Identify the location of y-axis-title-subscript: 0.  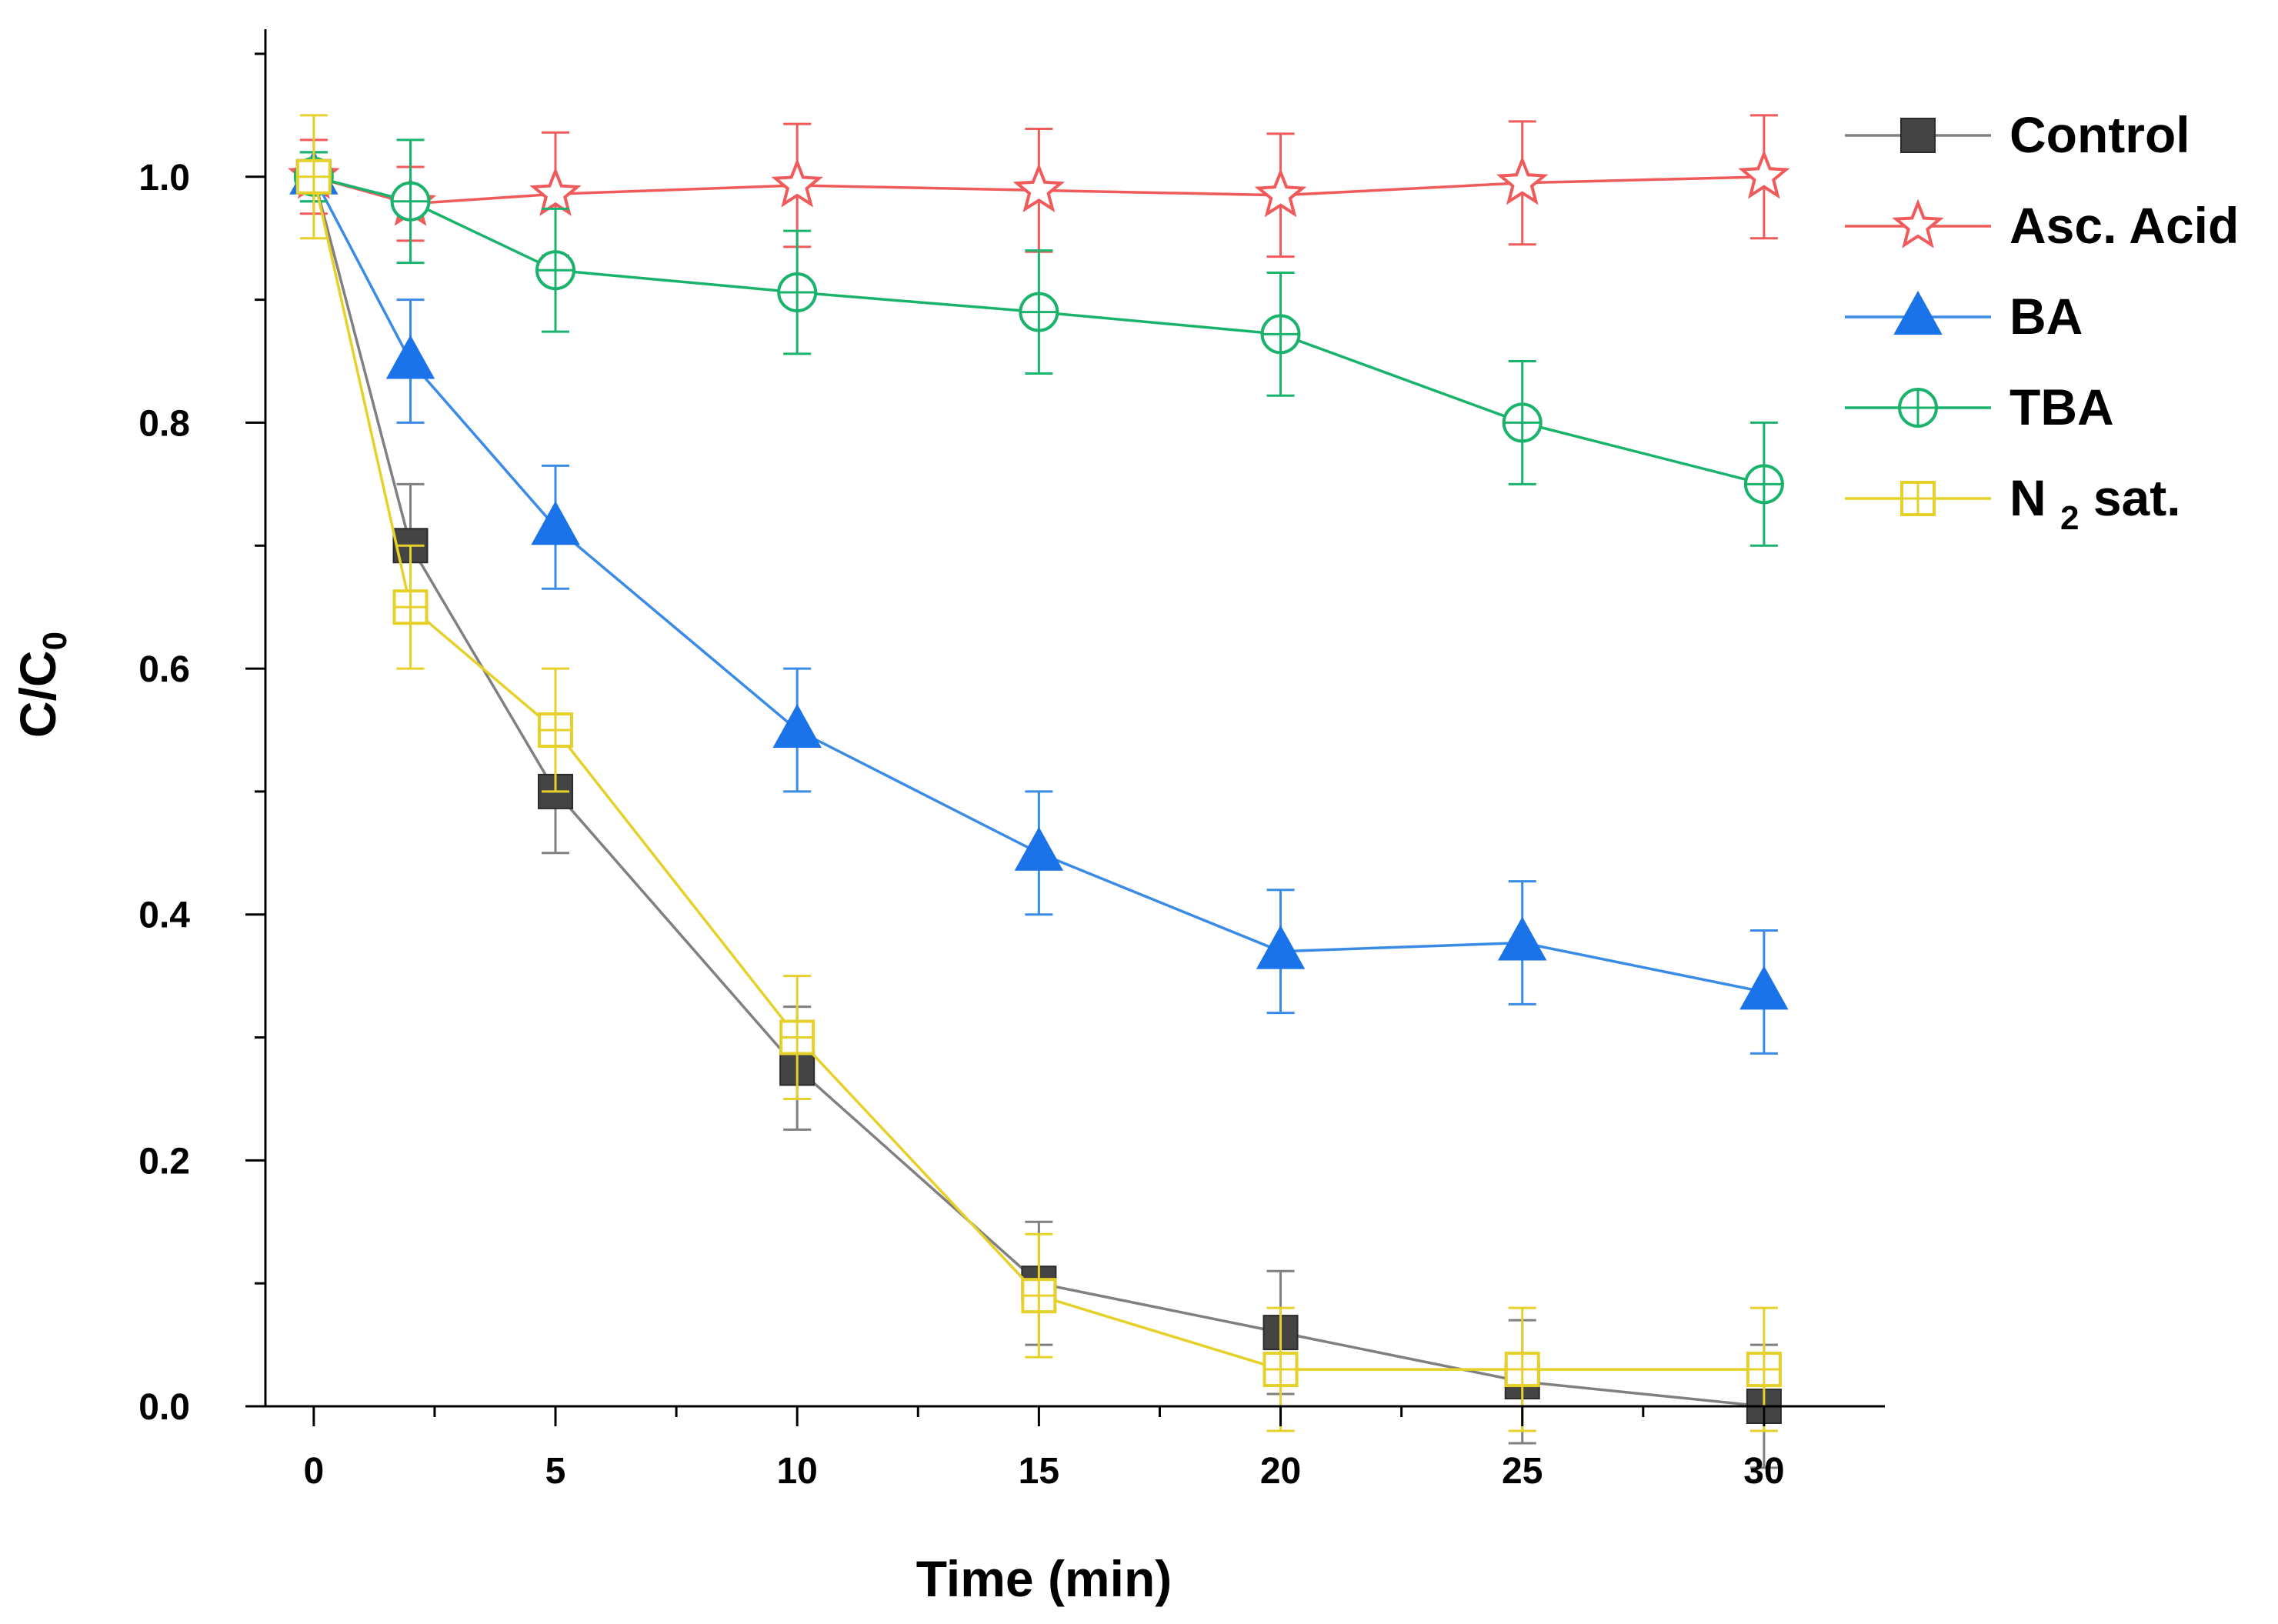
(55, 641).